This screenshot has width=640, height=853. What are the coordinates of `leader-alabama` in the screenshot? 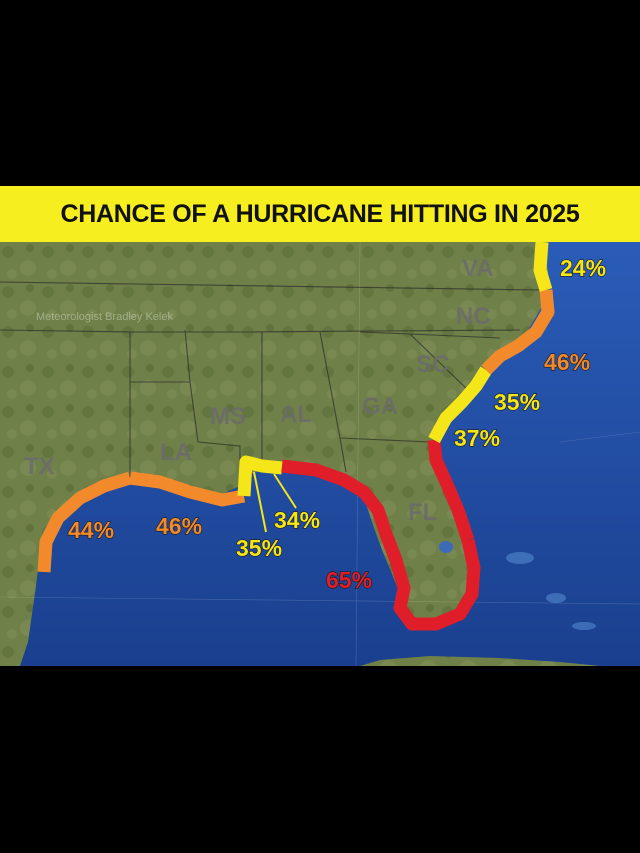 It's located at (285, 491).